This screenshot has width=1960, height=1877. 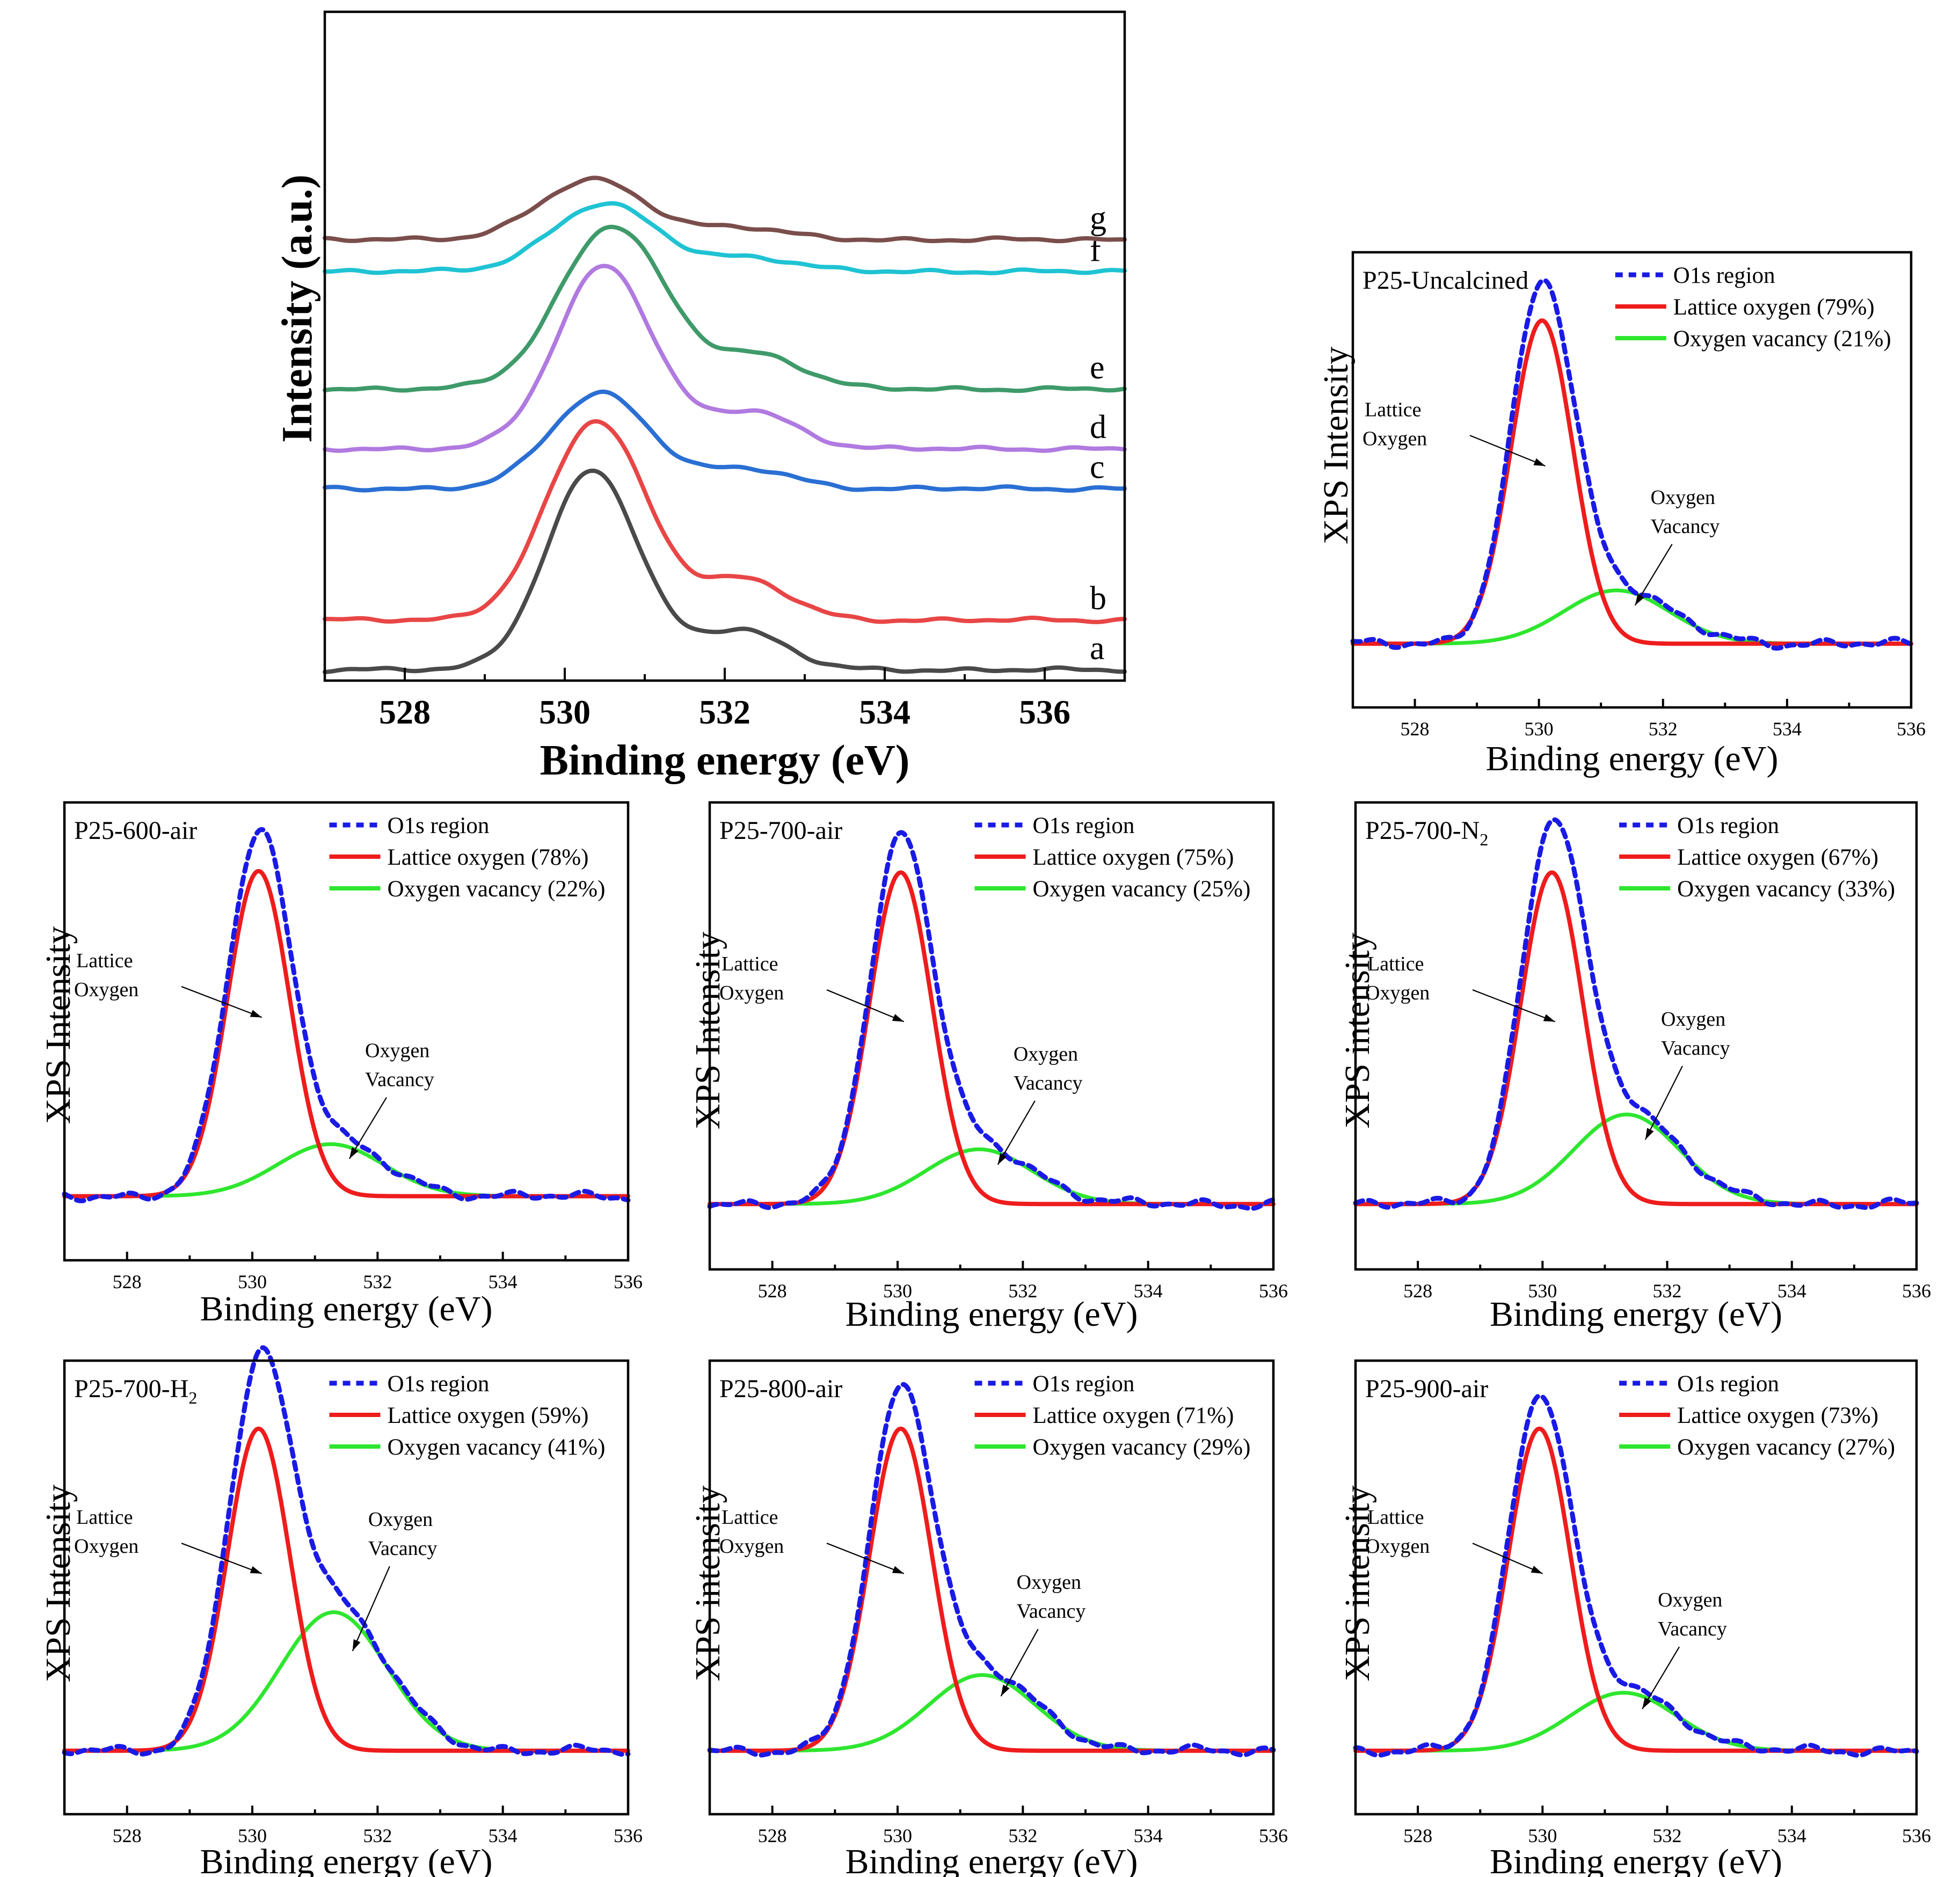 I want to click on sample-name: P25-700-N2, so click(x=1427, y=832).